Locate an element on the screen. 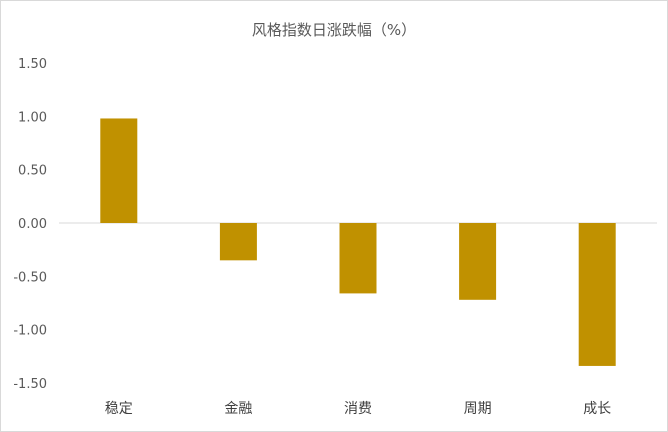  y-tick-label: -1.00 is located at coordinates (30, 331).